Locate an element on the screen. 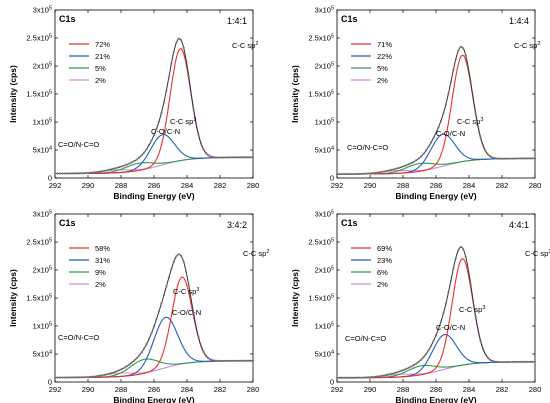 The height and width of the screenshot is (403, 550). legend-entry: 31% is located at coordinates (102, 260).